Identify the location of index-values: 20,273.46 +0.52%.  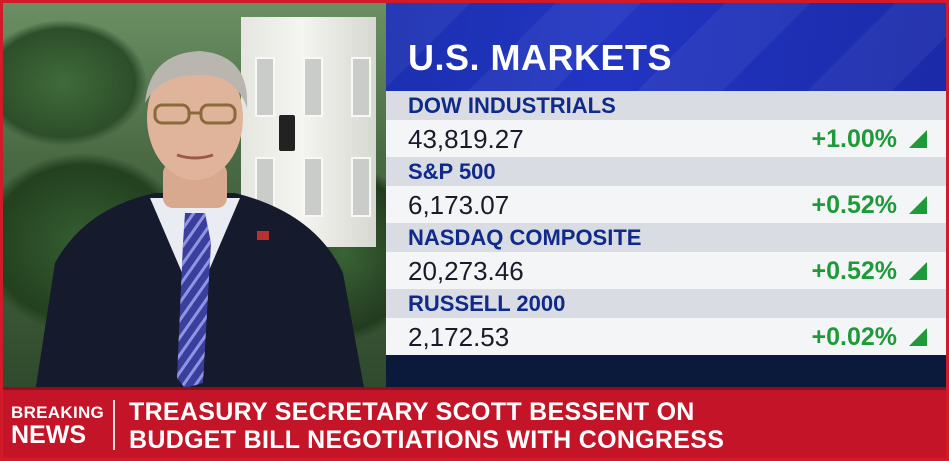
(666, 270).